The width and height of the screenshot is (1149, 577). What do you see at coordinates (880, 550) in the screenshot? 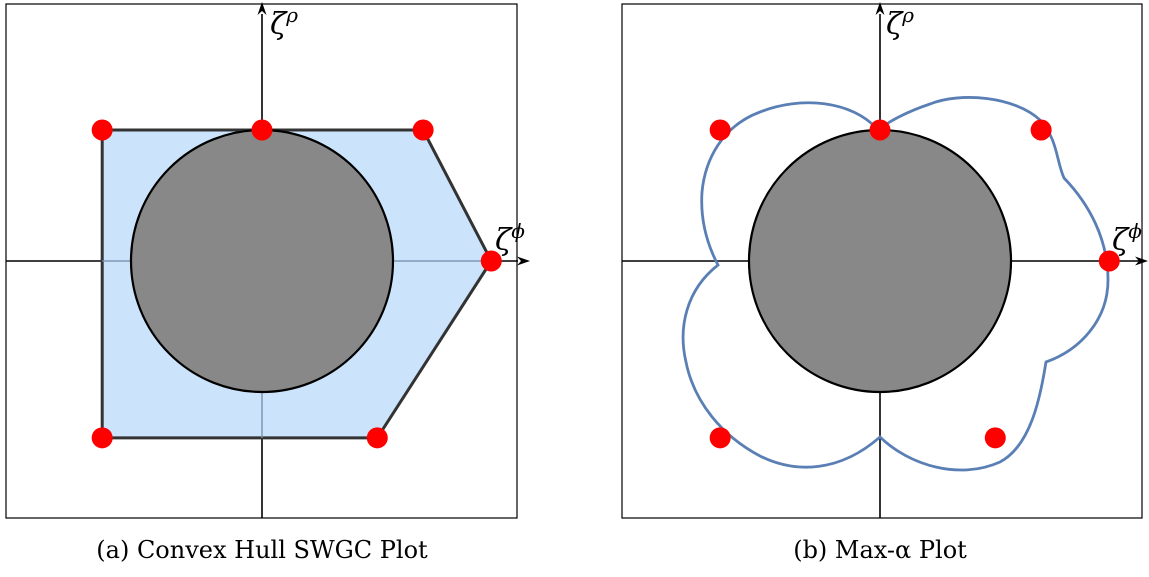
I see `panel-b-caption: (b) Max-α Plot` at bounding box center [880, 550].